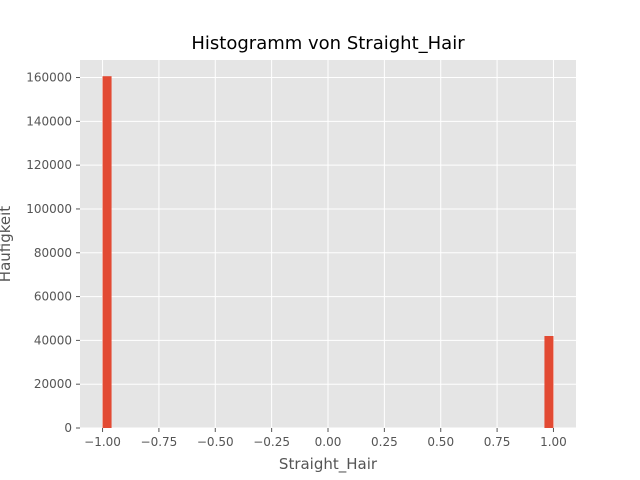  What do you see at coordinates (53, 340) in the screenshot?
I see `y-tick-label: 40000` at bounding box center [53, 340].